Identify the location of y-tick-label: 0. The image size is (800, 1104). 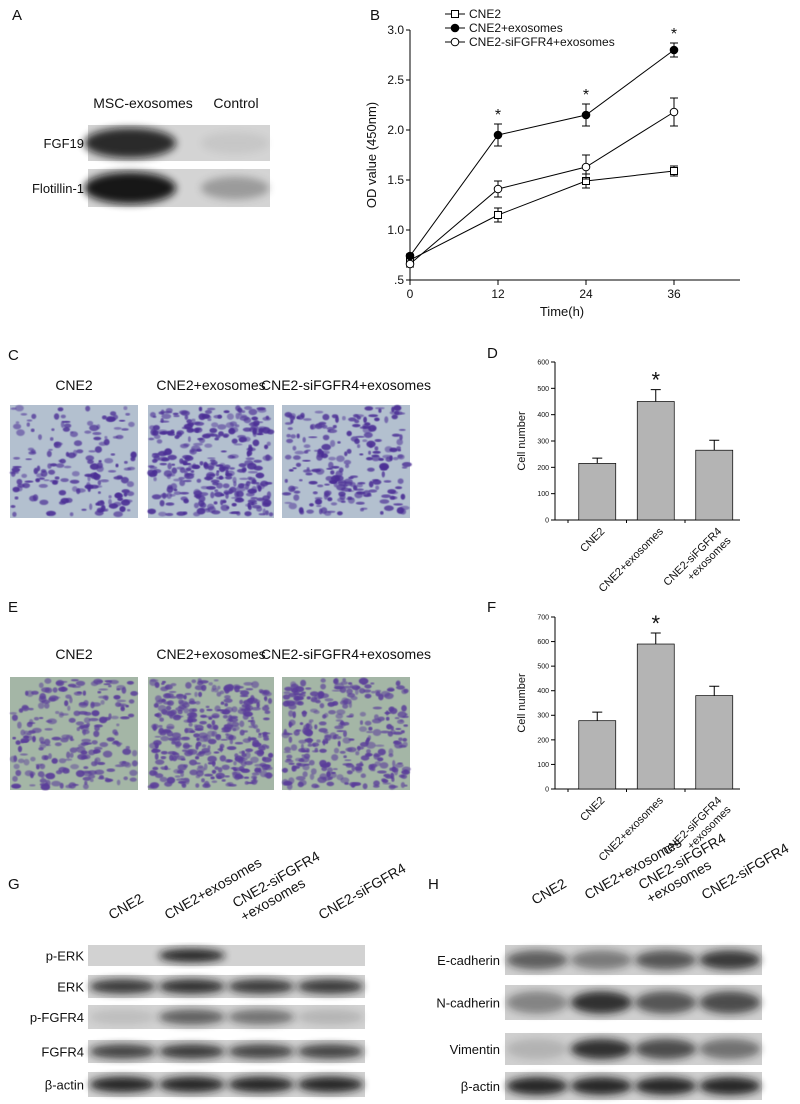
(547, 789).